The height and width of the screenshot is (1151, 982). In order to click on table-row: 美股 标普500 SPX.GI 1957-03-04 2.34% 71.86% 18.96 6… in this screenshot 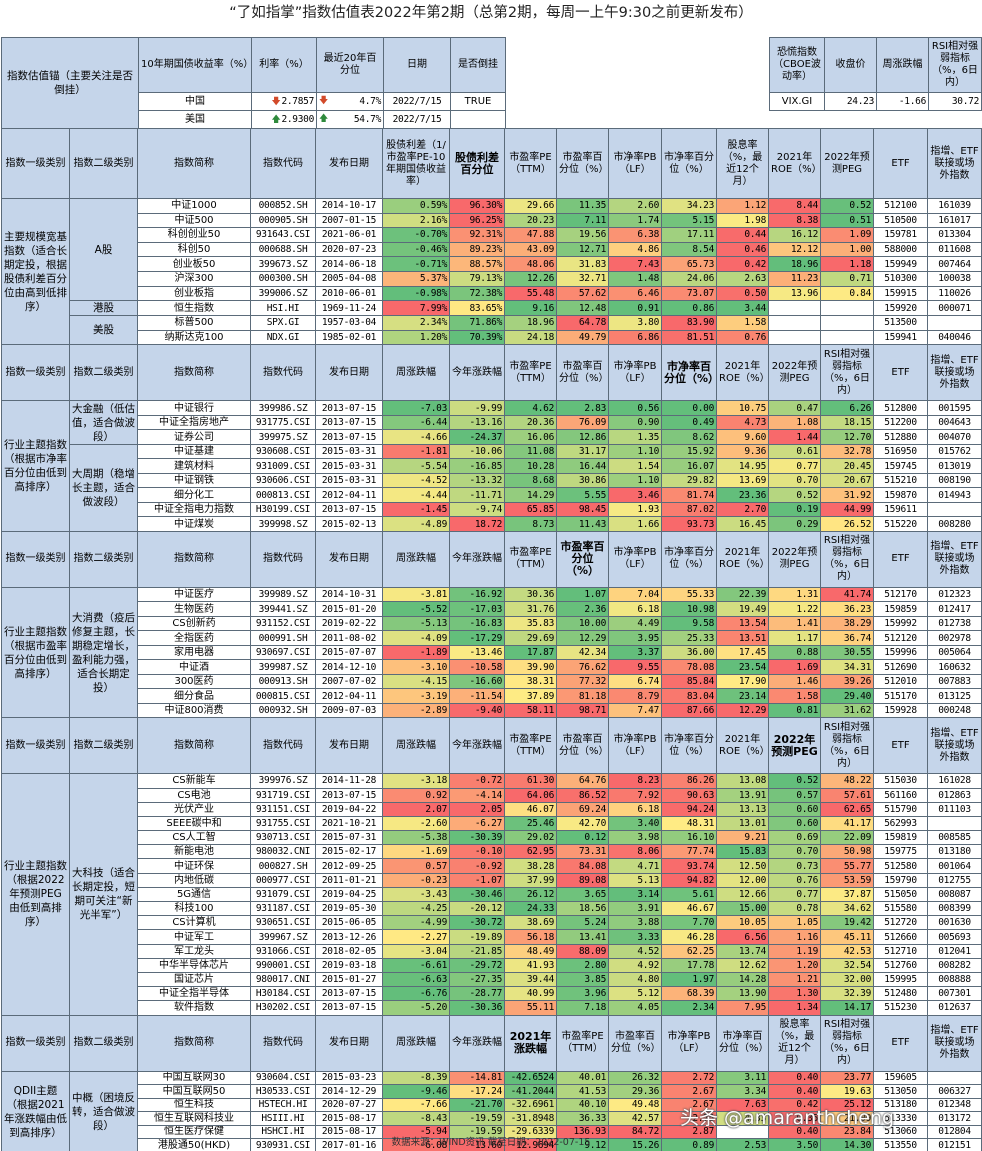, I will do `click(492, 330)`.